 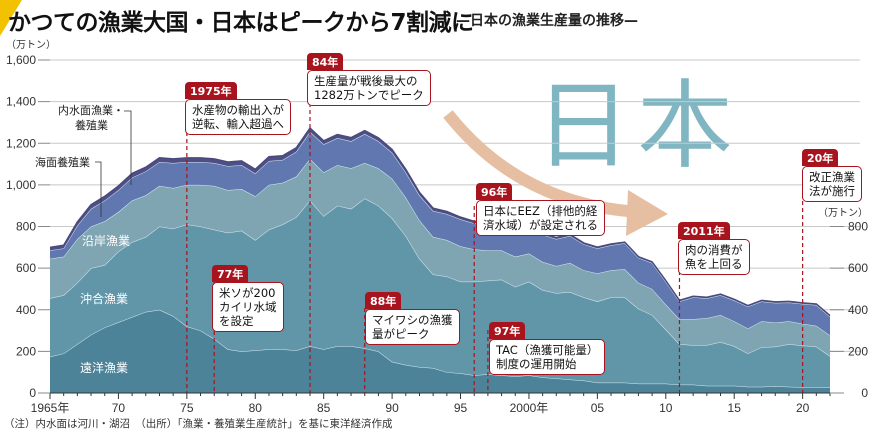 What do you see at coordinates (858, 351) in the screenshot?
I see `y-right-tick-label: 200` at bounding box center [858, 351].